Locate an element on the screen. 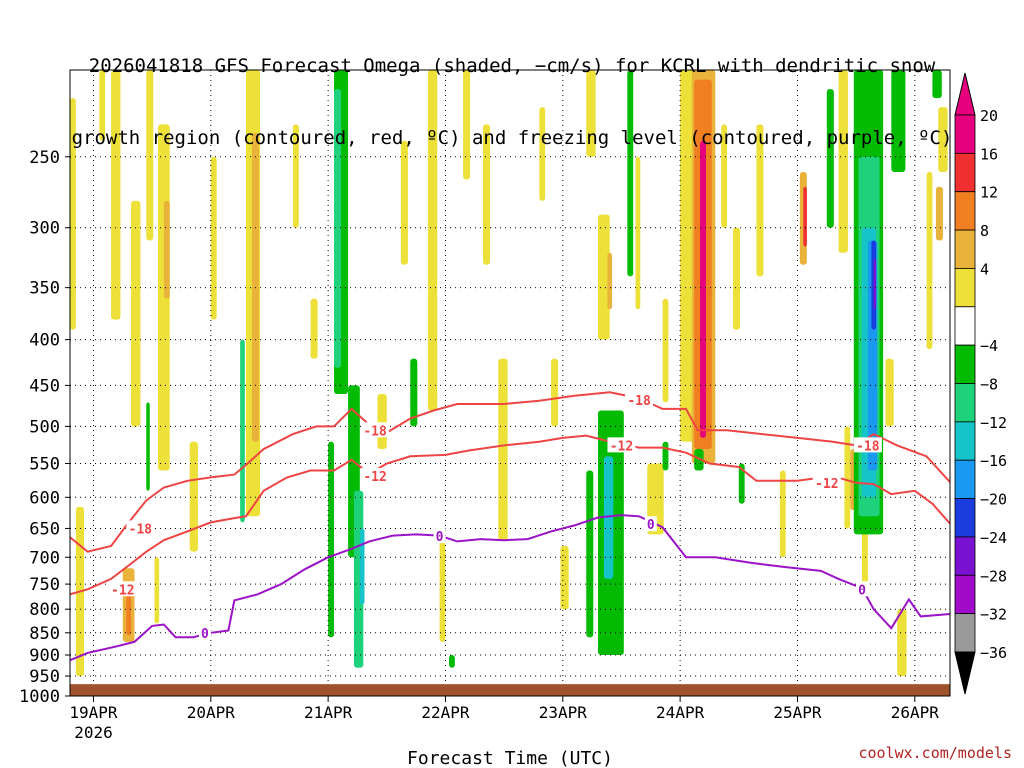 Image resolution: width=1024 pixels, height=768 pixels. colorbar-label-5: −4 is located at coordinates (989, 346).